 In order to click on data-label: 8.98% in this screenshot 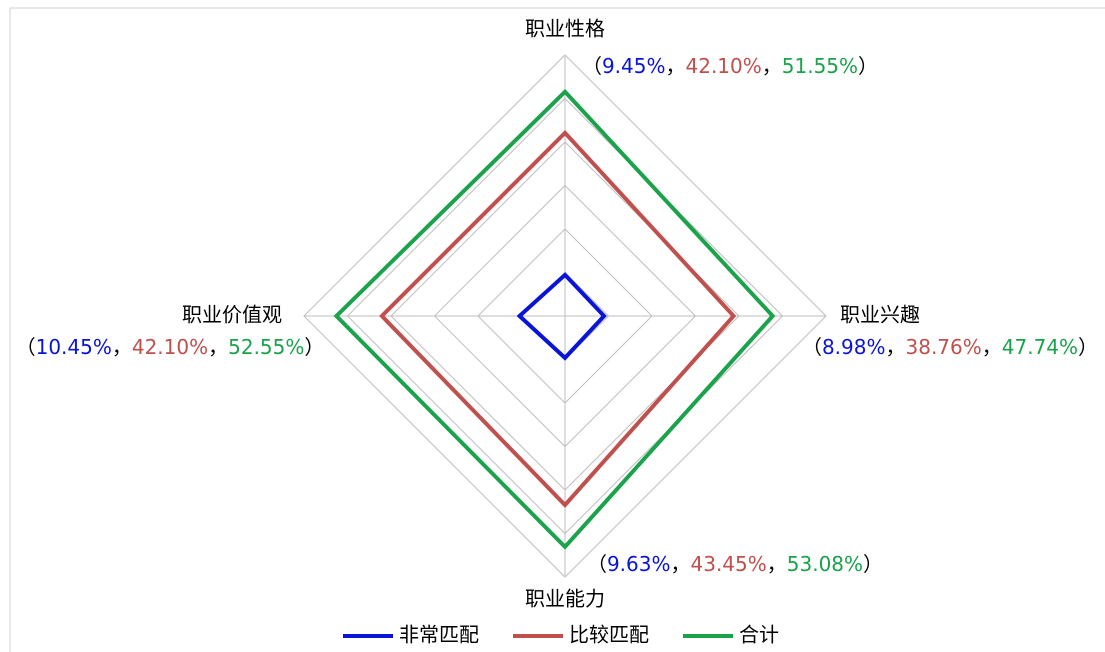, I will do `click(854, 347)`.